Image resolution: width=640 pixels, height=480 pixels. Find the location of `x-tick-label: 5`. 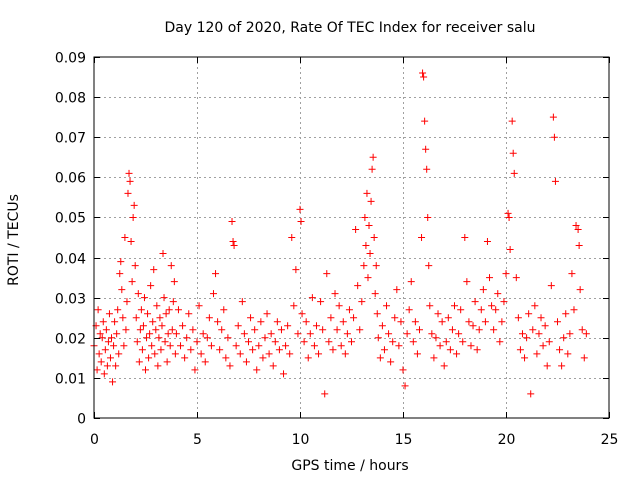

x-tick-label: 5 is located at coordinates (197, 440).